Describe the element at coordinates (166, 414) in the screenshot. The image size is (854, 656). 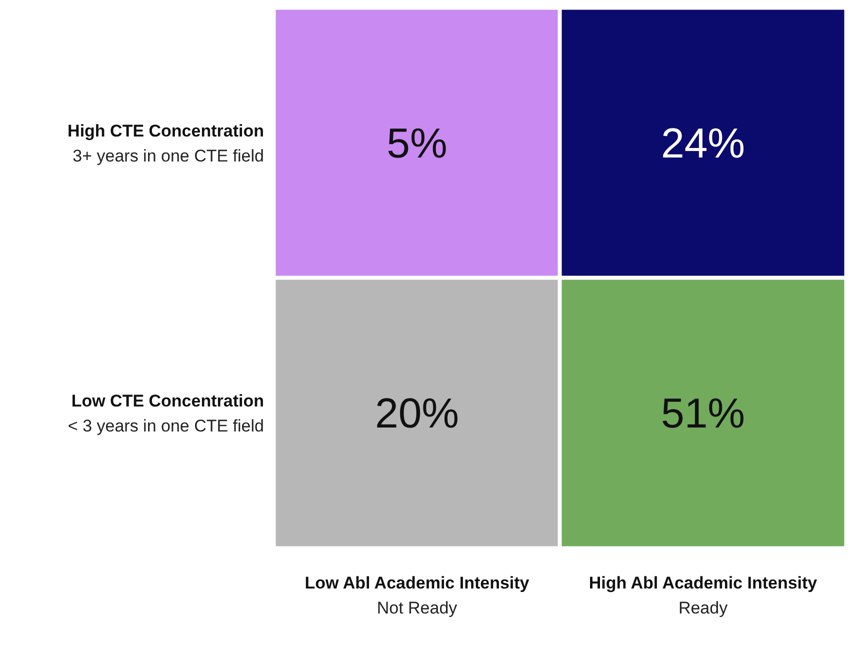
I see `y-tick-label: Low CTE Concentration < 3 years in one CTE field` at that location.